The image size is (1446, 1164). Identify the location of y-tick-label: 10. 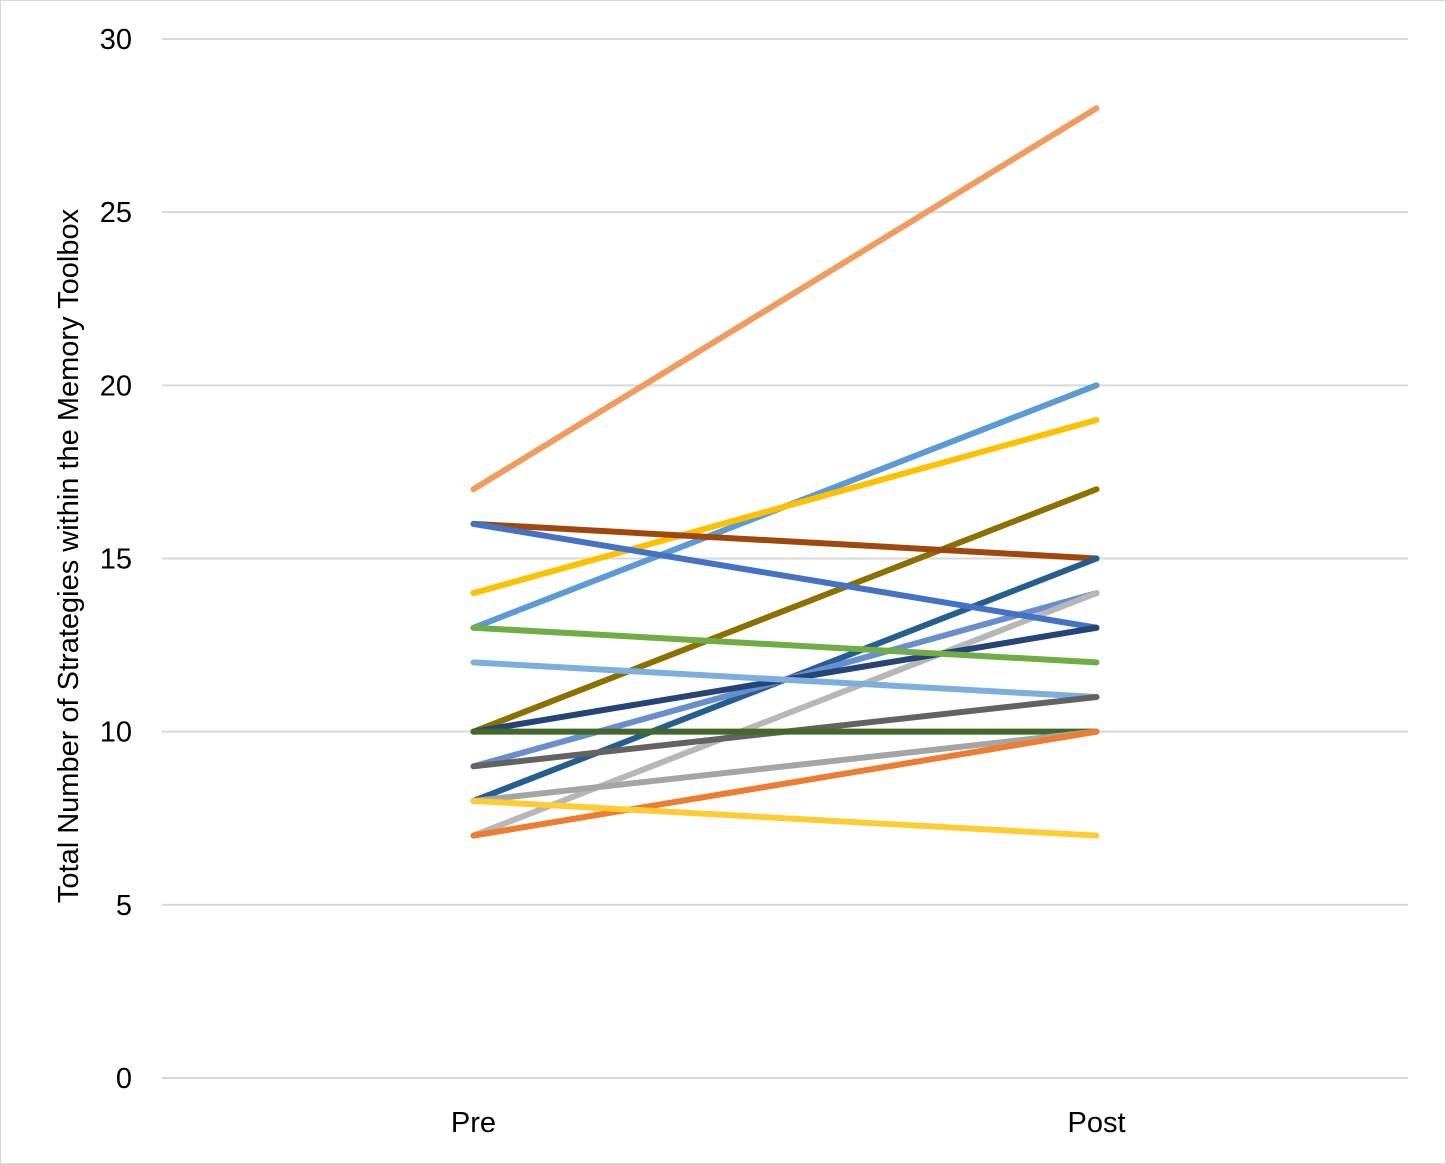
(116, 733).